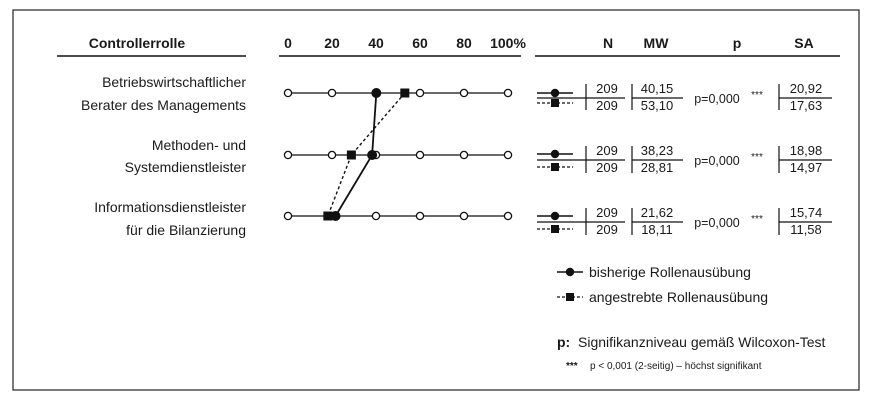 The width and height of the screenshot is (871, 400). What do you see at coordinates (563, 342) in the screenshot?
I see `note-p-label: p:` at bounding box center [563, 342].